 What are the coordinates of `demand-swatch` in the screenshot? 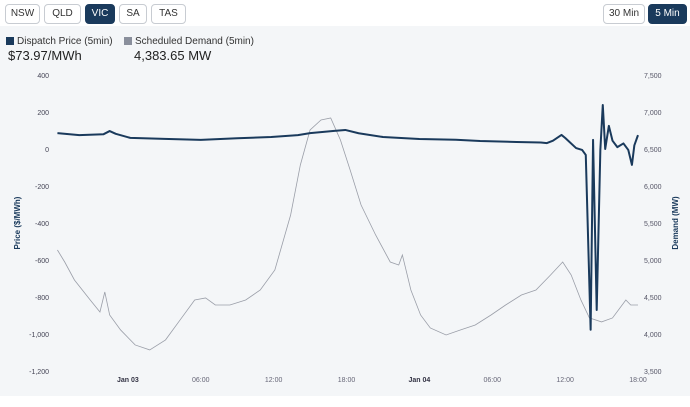 It's located at (128, 41).